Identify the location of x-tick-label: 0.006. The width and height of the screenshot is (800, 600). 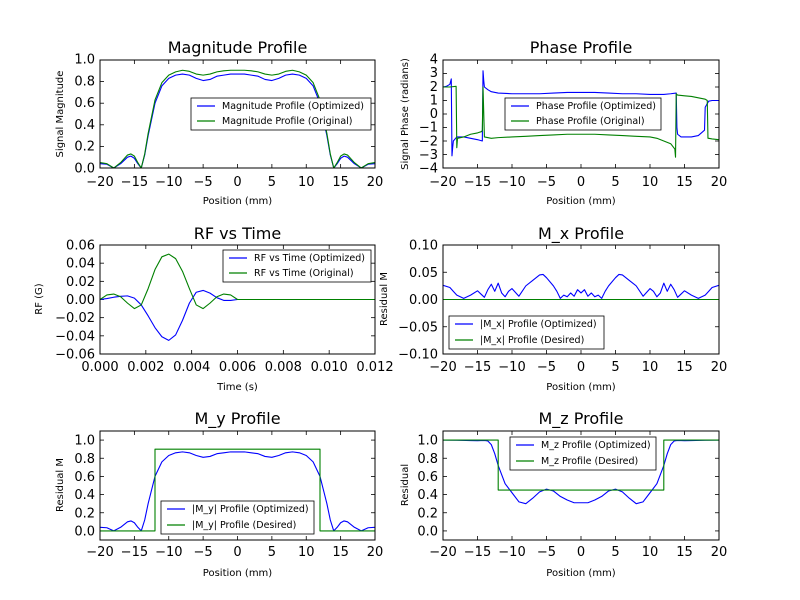
(237, 367).